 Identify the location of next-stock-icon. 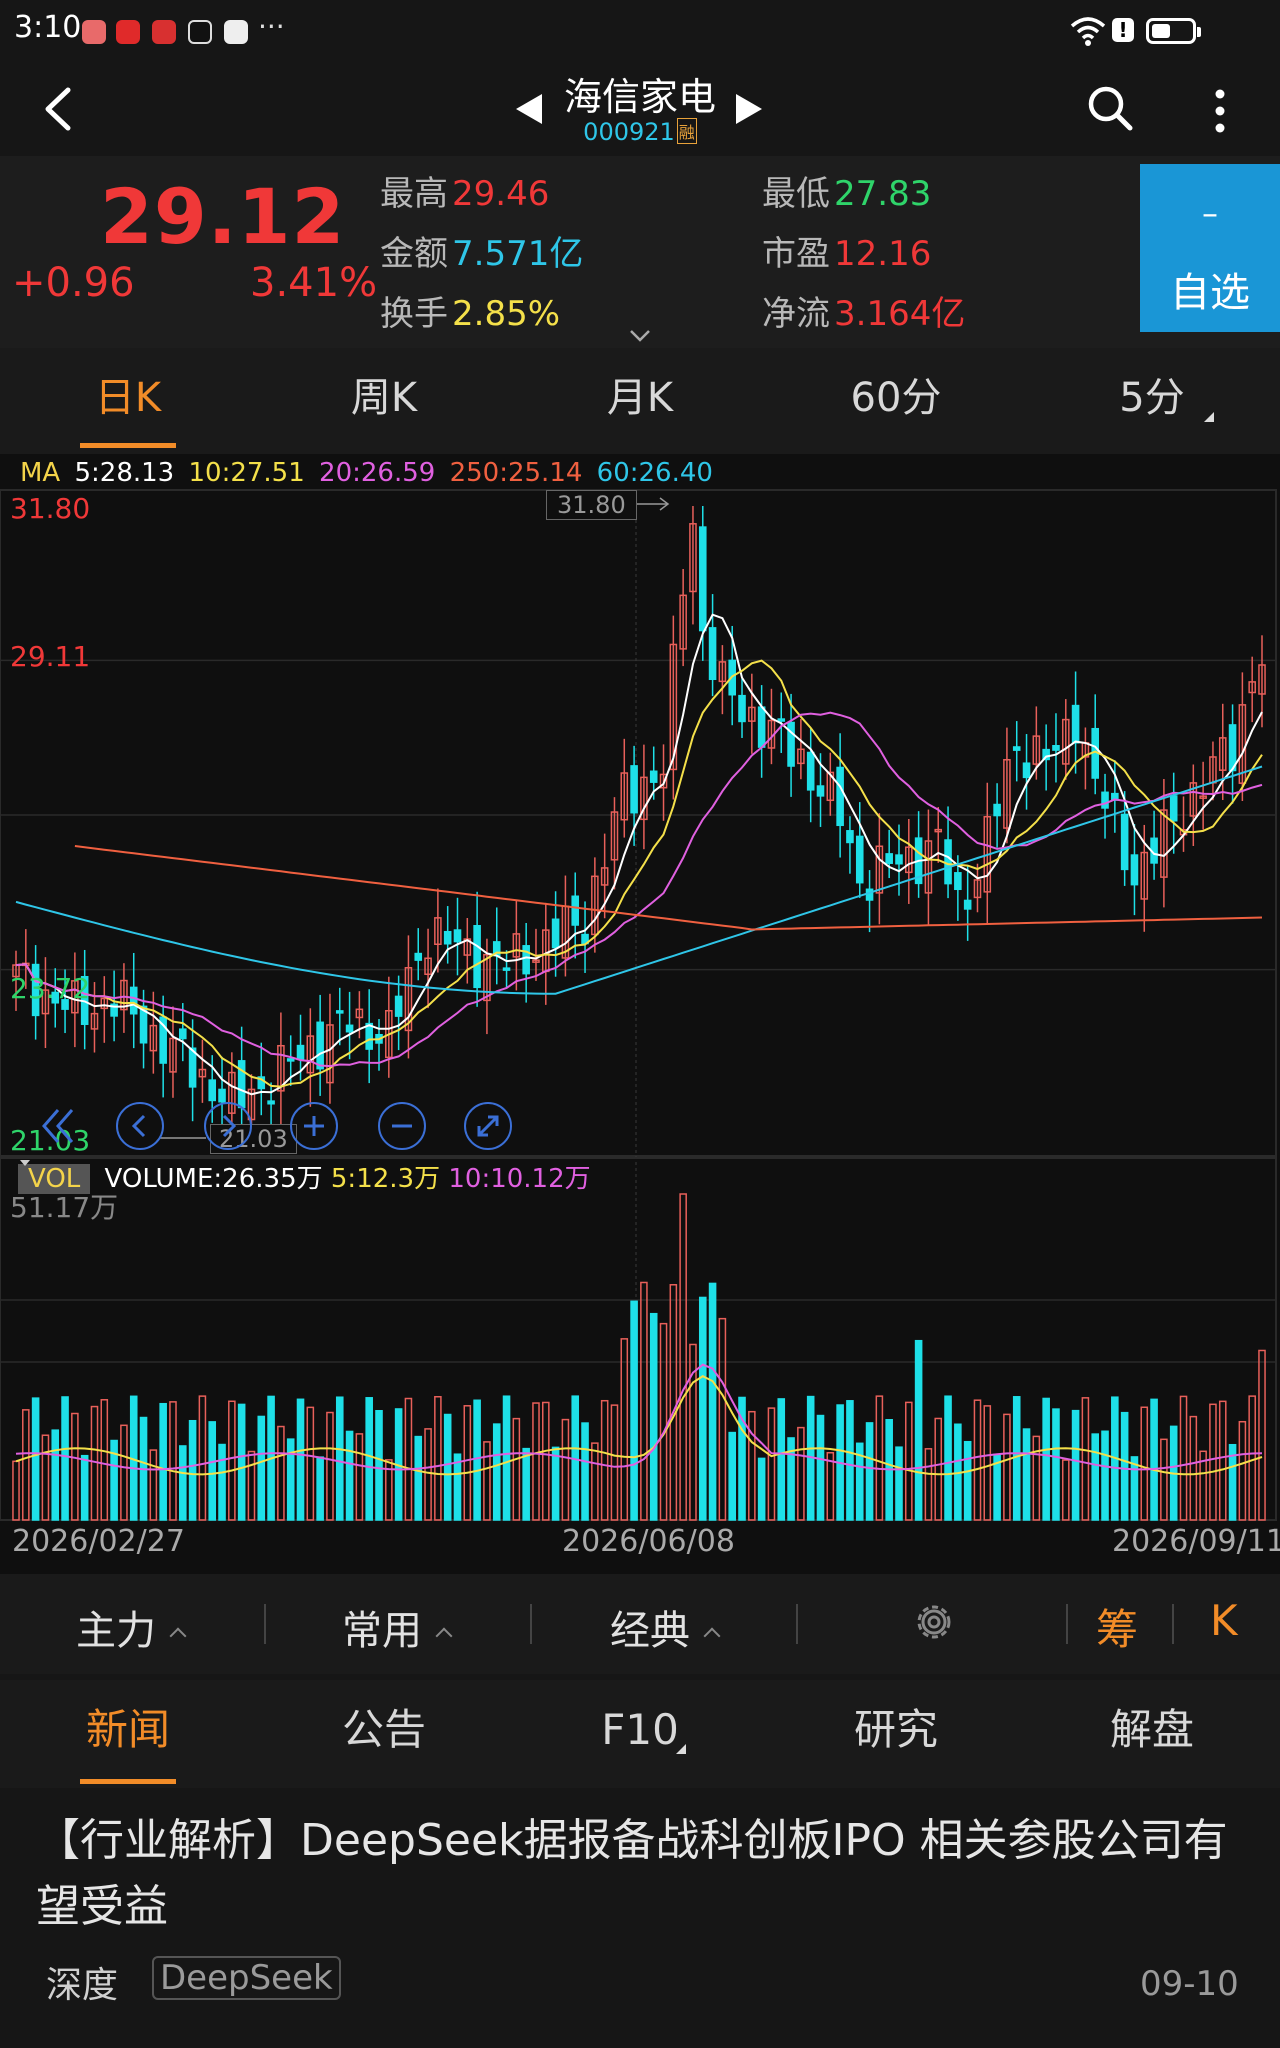
(749, 109).